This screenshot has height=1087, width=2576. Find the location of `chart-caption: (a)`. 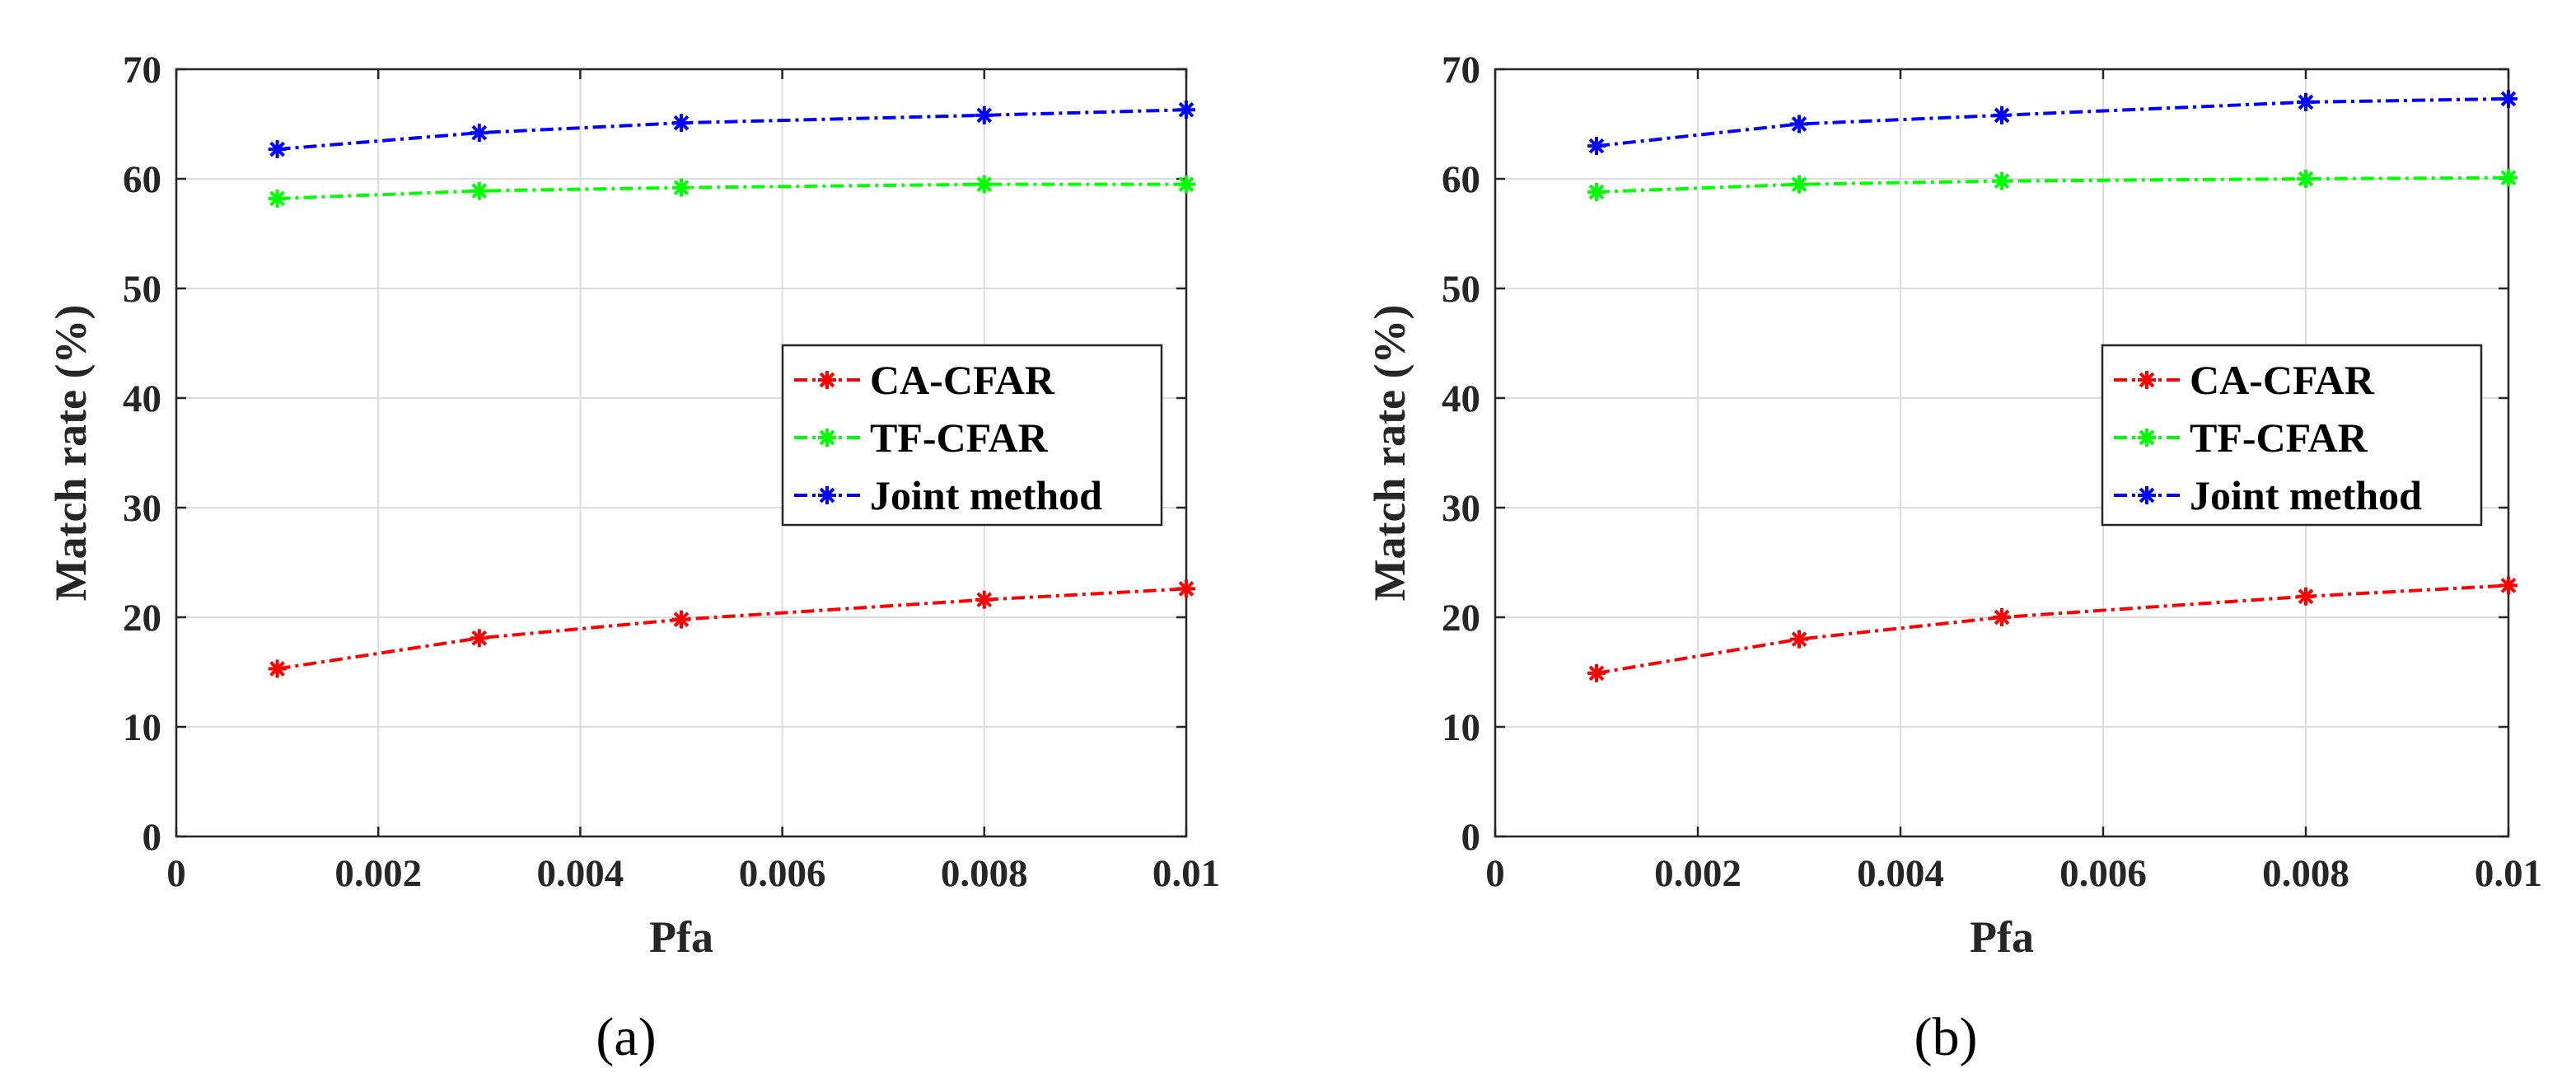

chart-caption: (a) is located at coordinates (626, 1037).